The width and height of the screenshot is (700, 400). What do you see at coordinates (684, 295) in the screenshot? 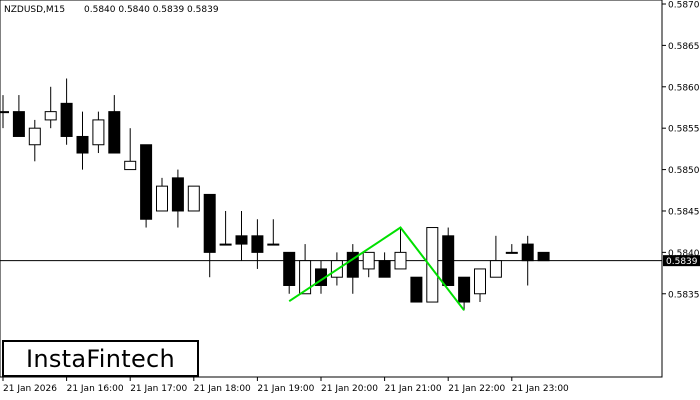
I see `price-tick-label: 0.5835` at bounding box center [684, 295].